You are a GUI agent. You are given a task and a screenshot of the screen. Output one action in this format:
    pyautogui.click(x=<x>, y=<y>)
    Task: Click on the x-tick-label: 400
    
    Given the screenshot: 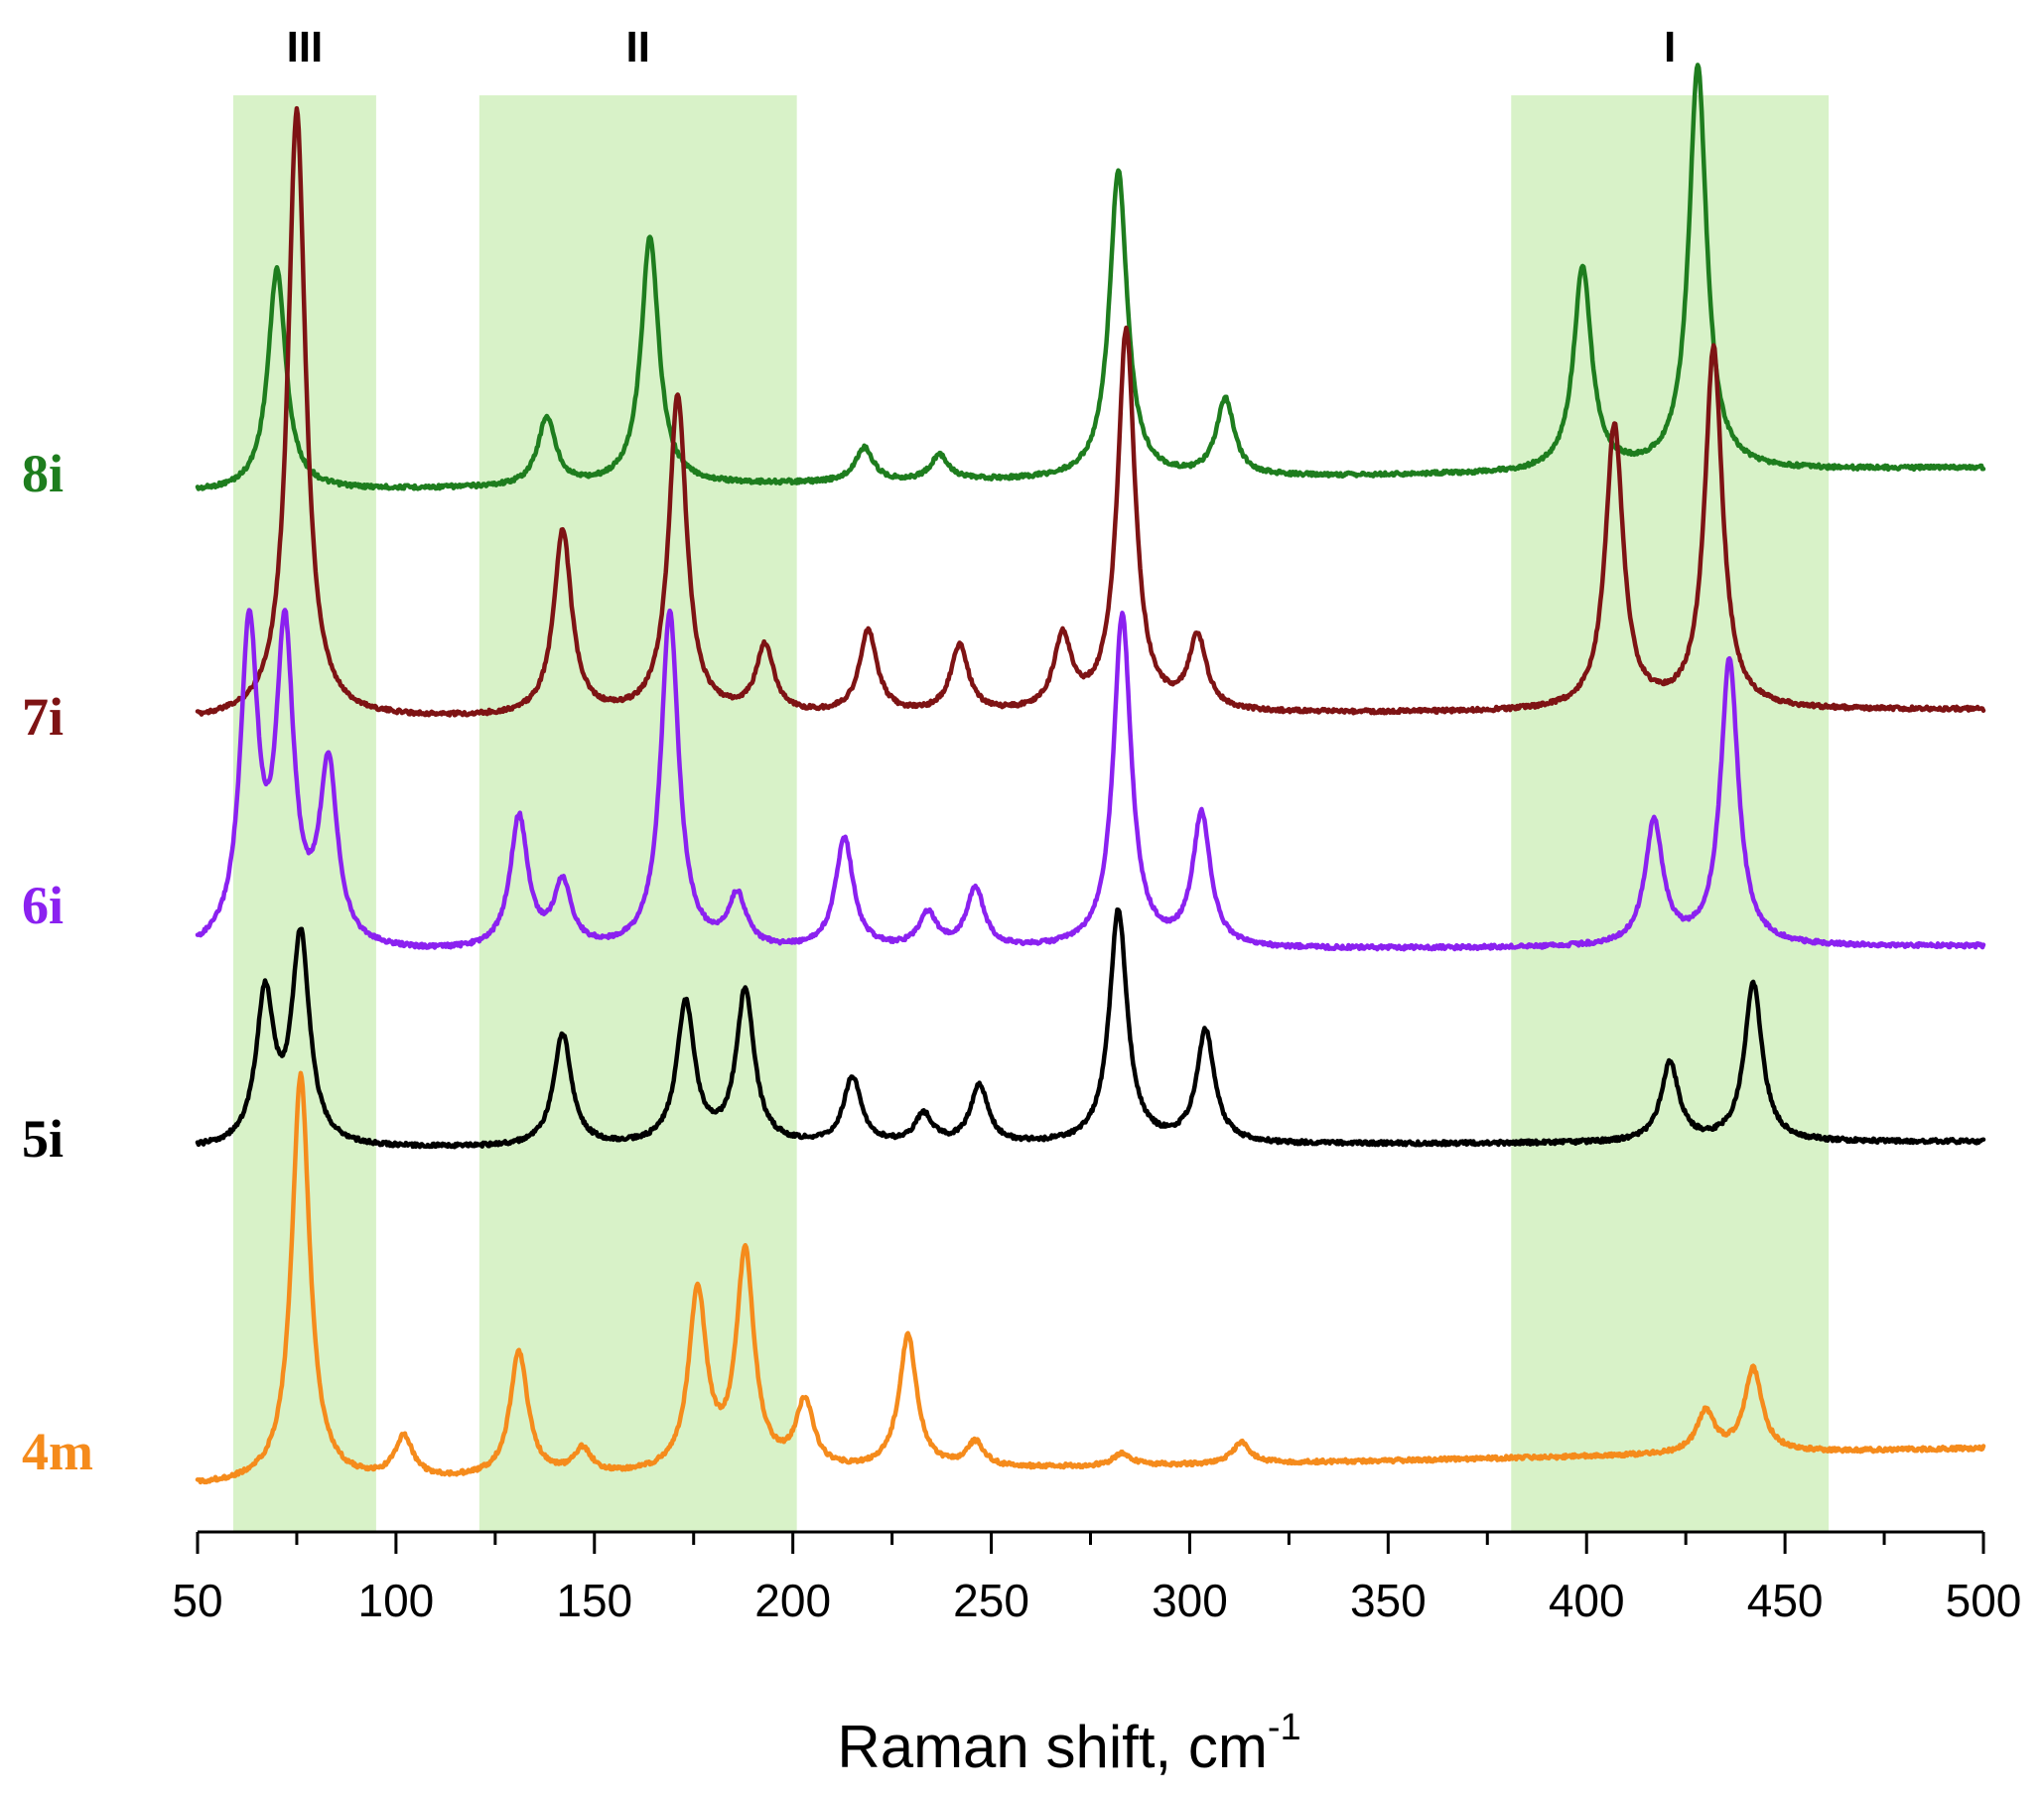 What is the action you would take?
    pyautogui.click(x=1587, y=1601)
    